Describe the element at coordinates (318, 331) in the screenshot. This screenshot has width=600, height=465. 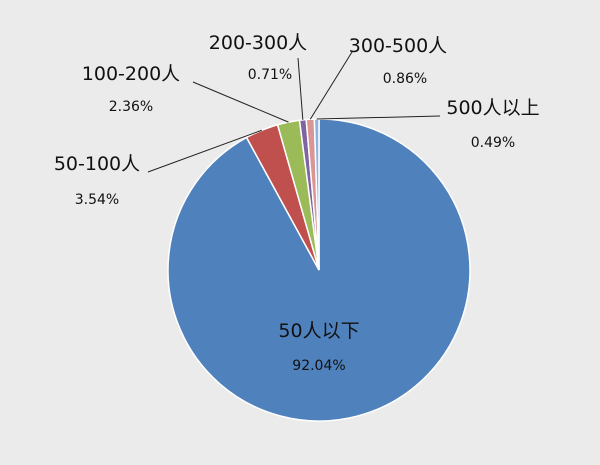
I see `slice-label-0: 50人以下` at that location.